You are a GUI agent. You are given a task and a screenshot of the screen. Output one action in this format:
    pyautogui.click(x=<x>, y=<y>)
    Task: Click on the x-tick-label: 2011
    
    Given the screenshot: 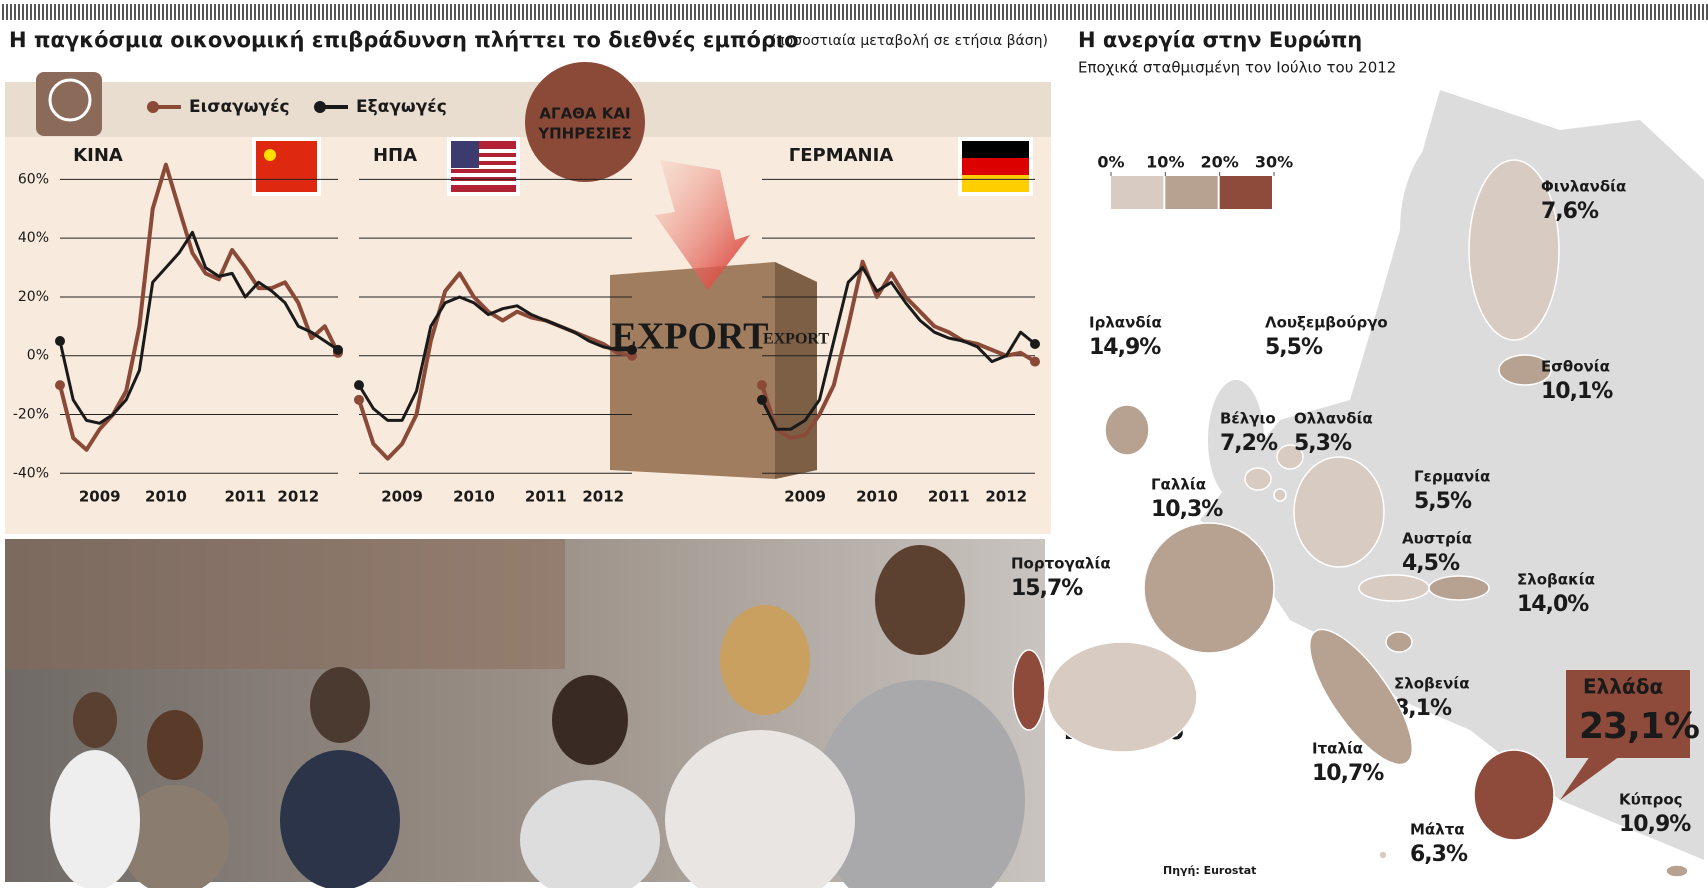 What is the action you would take?
    pyautogui.click(x=949, y=497)
    